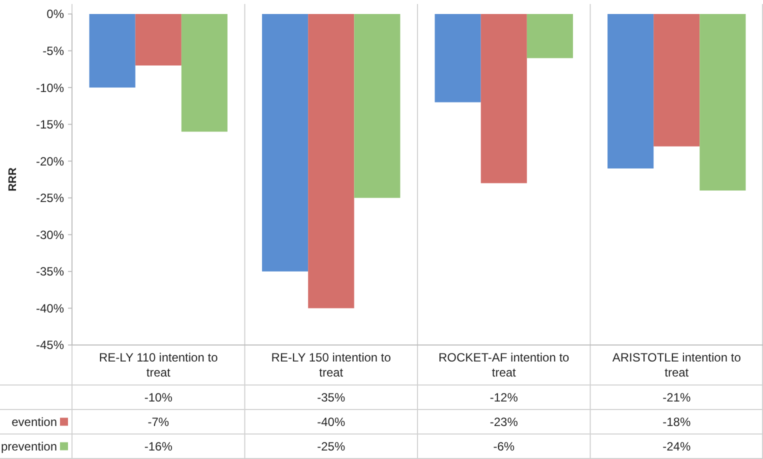 This screenshot has width=763, height=459. What do you see at coordinates (28, 446) in the screenshot?
I see `legend-label: prevention` at bounding box center [28, 446].